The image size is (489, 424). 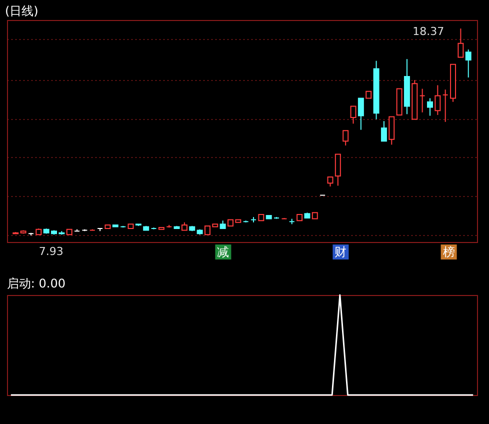 I want to click on chart-title: (日线), so click(x=21, y=11).